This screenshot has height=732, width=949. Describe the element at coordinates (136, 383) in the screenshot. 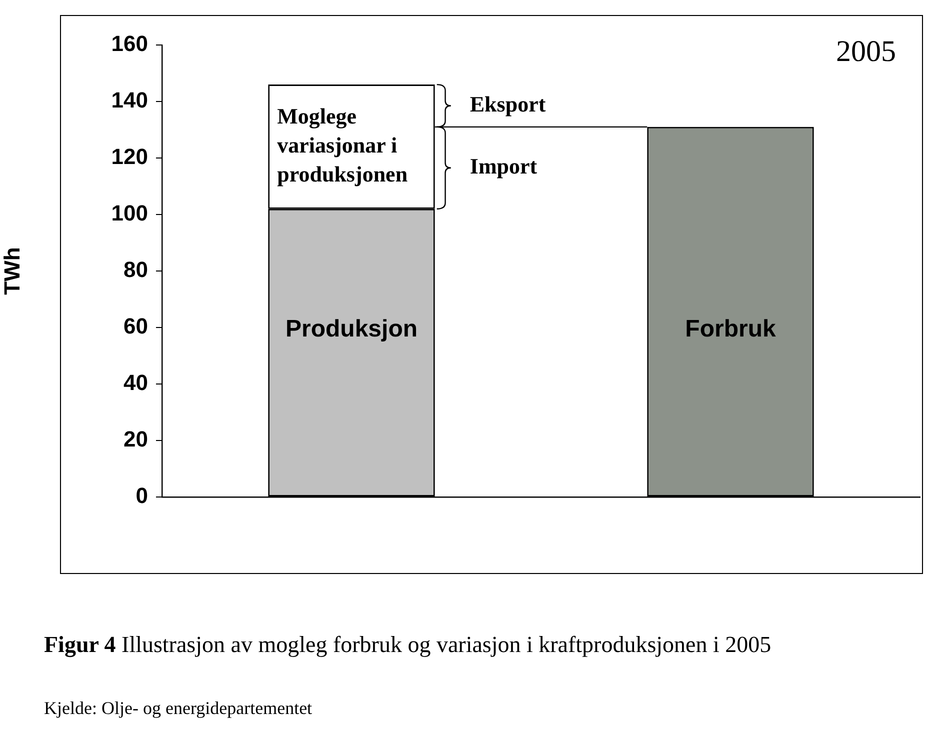

I see `y-tick-label: 40` at that location.